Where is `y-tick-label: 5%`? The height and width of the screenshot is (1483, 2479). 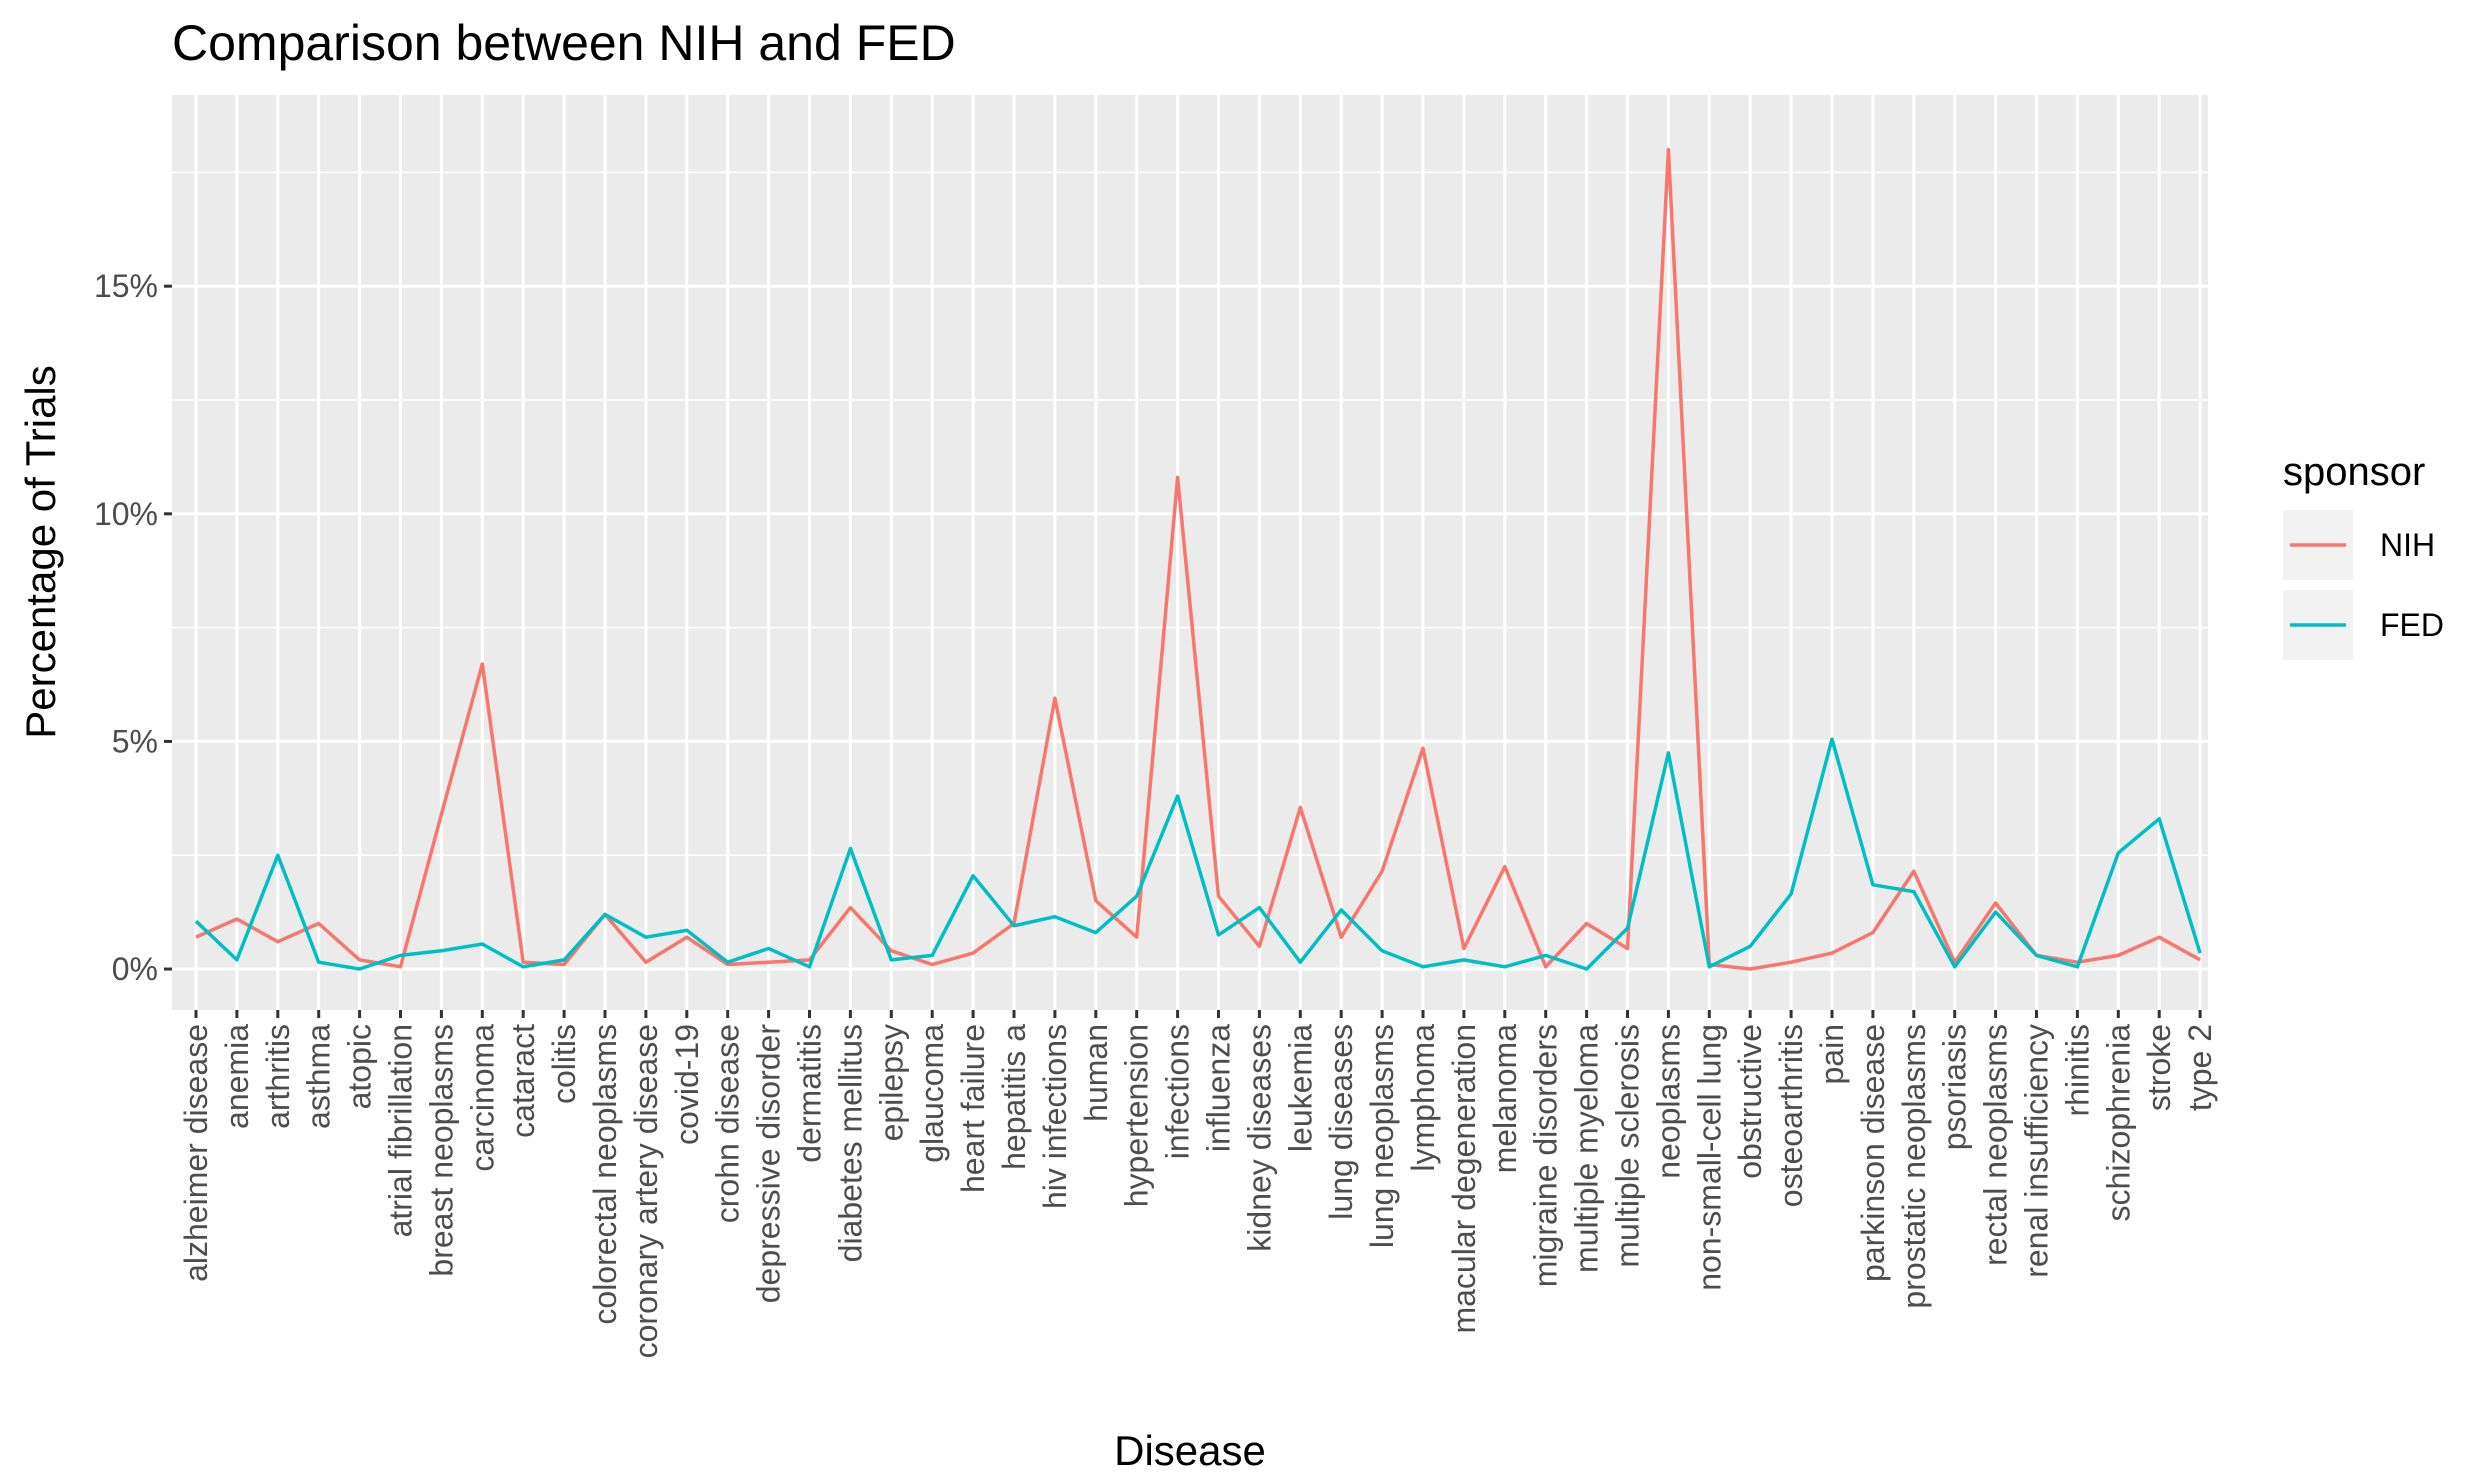 y-tick-label: 5% is located at coordinates (135, 741).